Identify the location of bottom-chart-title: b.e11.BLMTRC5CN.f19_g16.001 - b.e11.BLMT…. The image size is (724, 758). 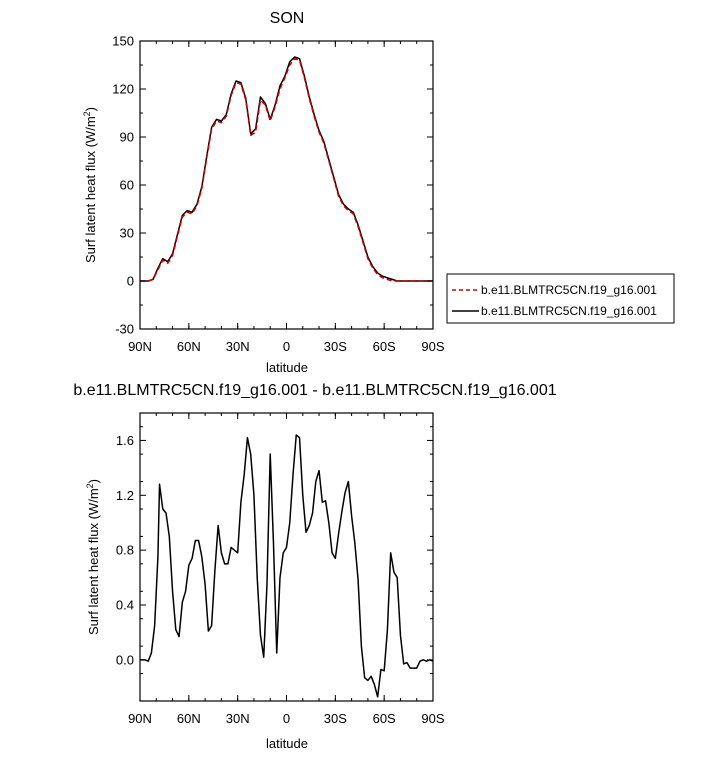
(314, 390).